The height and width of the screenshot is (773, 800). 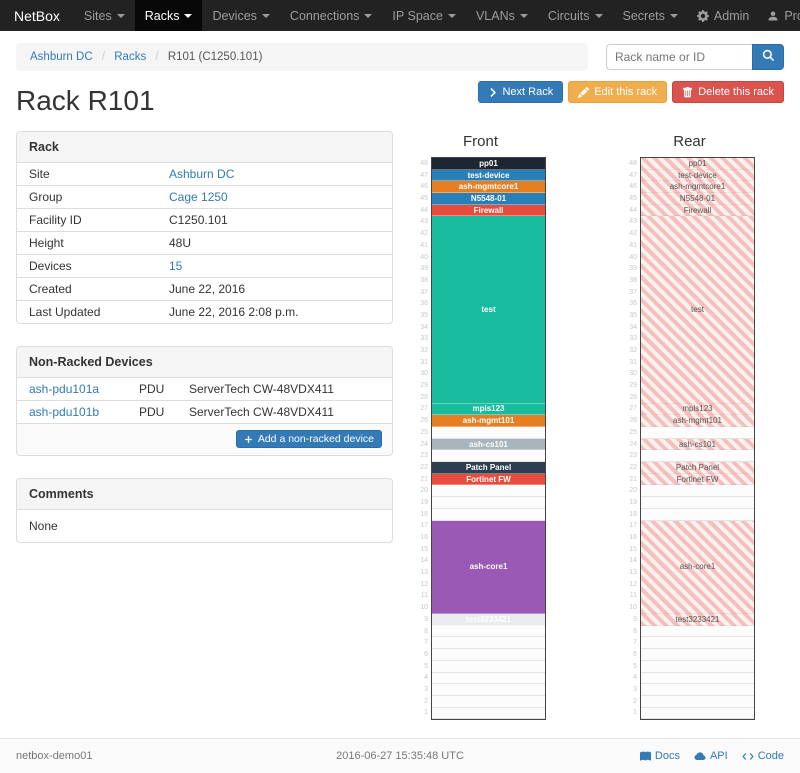 What do you see at coordinates (633, 292) in the screenshot?
I see `rack-unit-number: 37` at bounding box center [633, 292].